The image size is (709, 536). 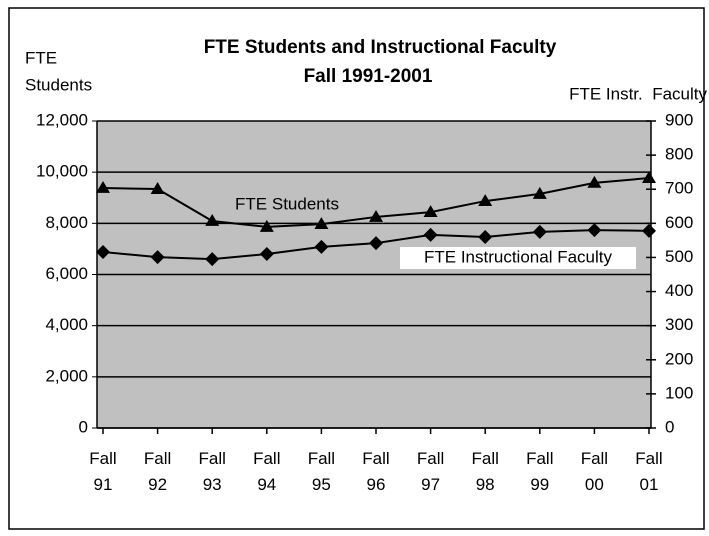 What do you see at coordinates (103, 471) in the screenshot?
I see `x-tick-label: Fall 91` at bounding box center [103, 471].